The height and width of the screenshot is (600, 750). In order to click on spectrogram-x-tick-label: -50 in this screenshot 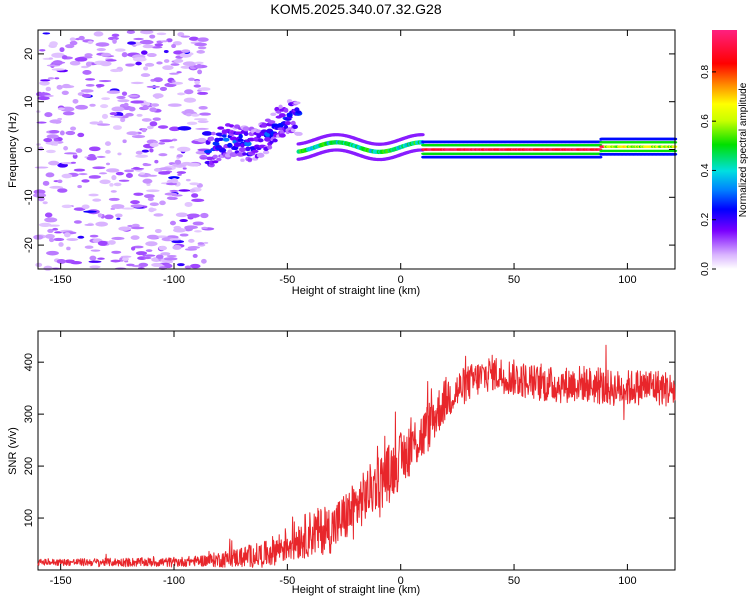, I will do `click(287, 280)`.